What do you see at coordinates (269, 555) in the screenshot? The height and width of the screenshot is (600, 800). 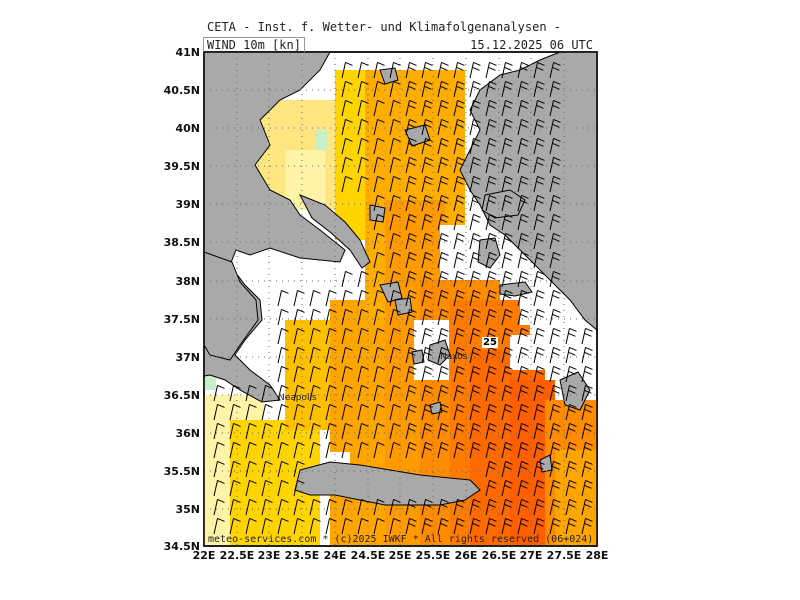 I see `lon-label: 23E` at bounding box center [269, 555].